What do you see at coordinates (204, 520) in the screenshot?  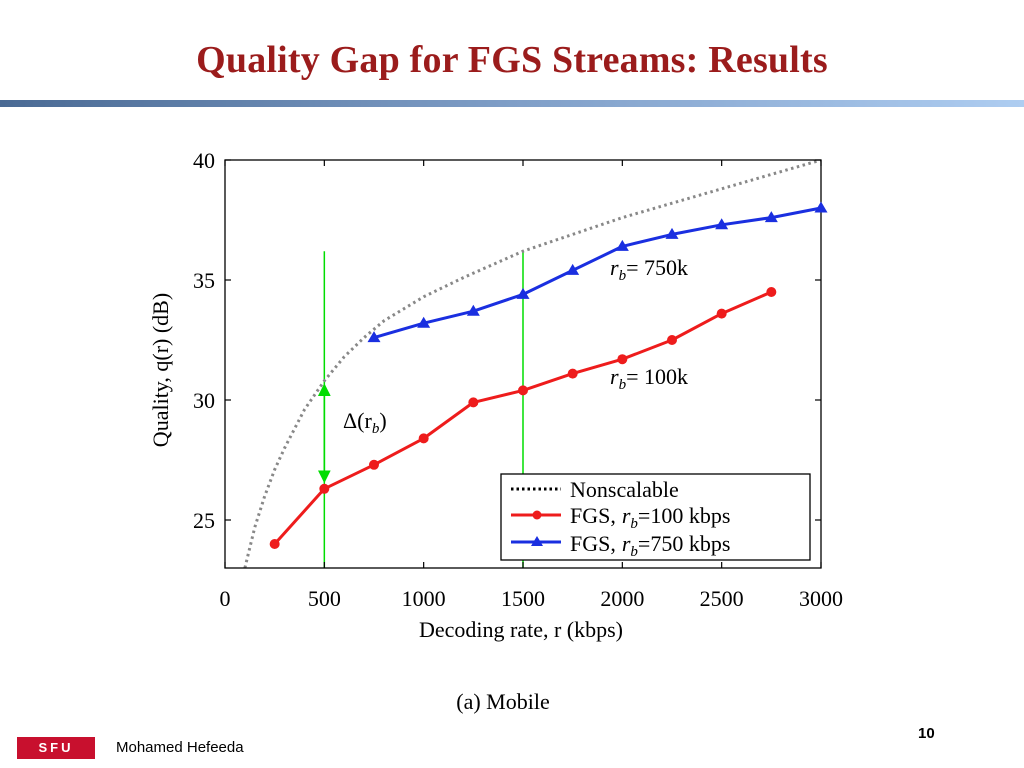 I see `y-tick-label: 25` at bounding box center [204, 520].